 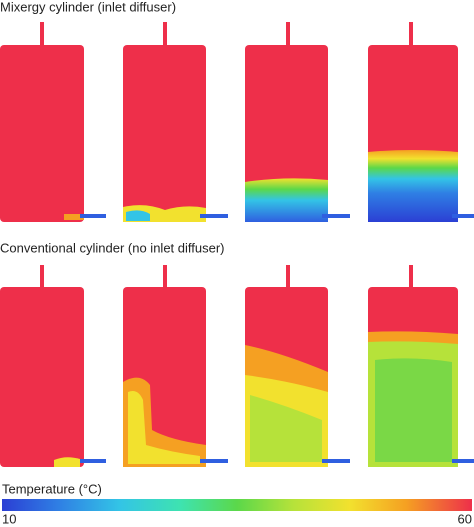 I want to click on colorbar-scale, so click(x=237, y=505).